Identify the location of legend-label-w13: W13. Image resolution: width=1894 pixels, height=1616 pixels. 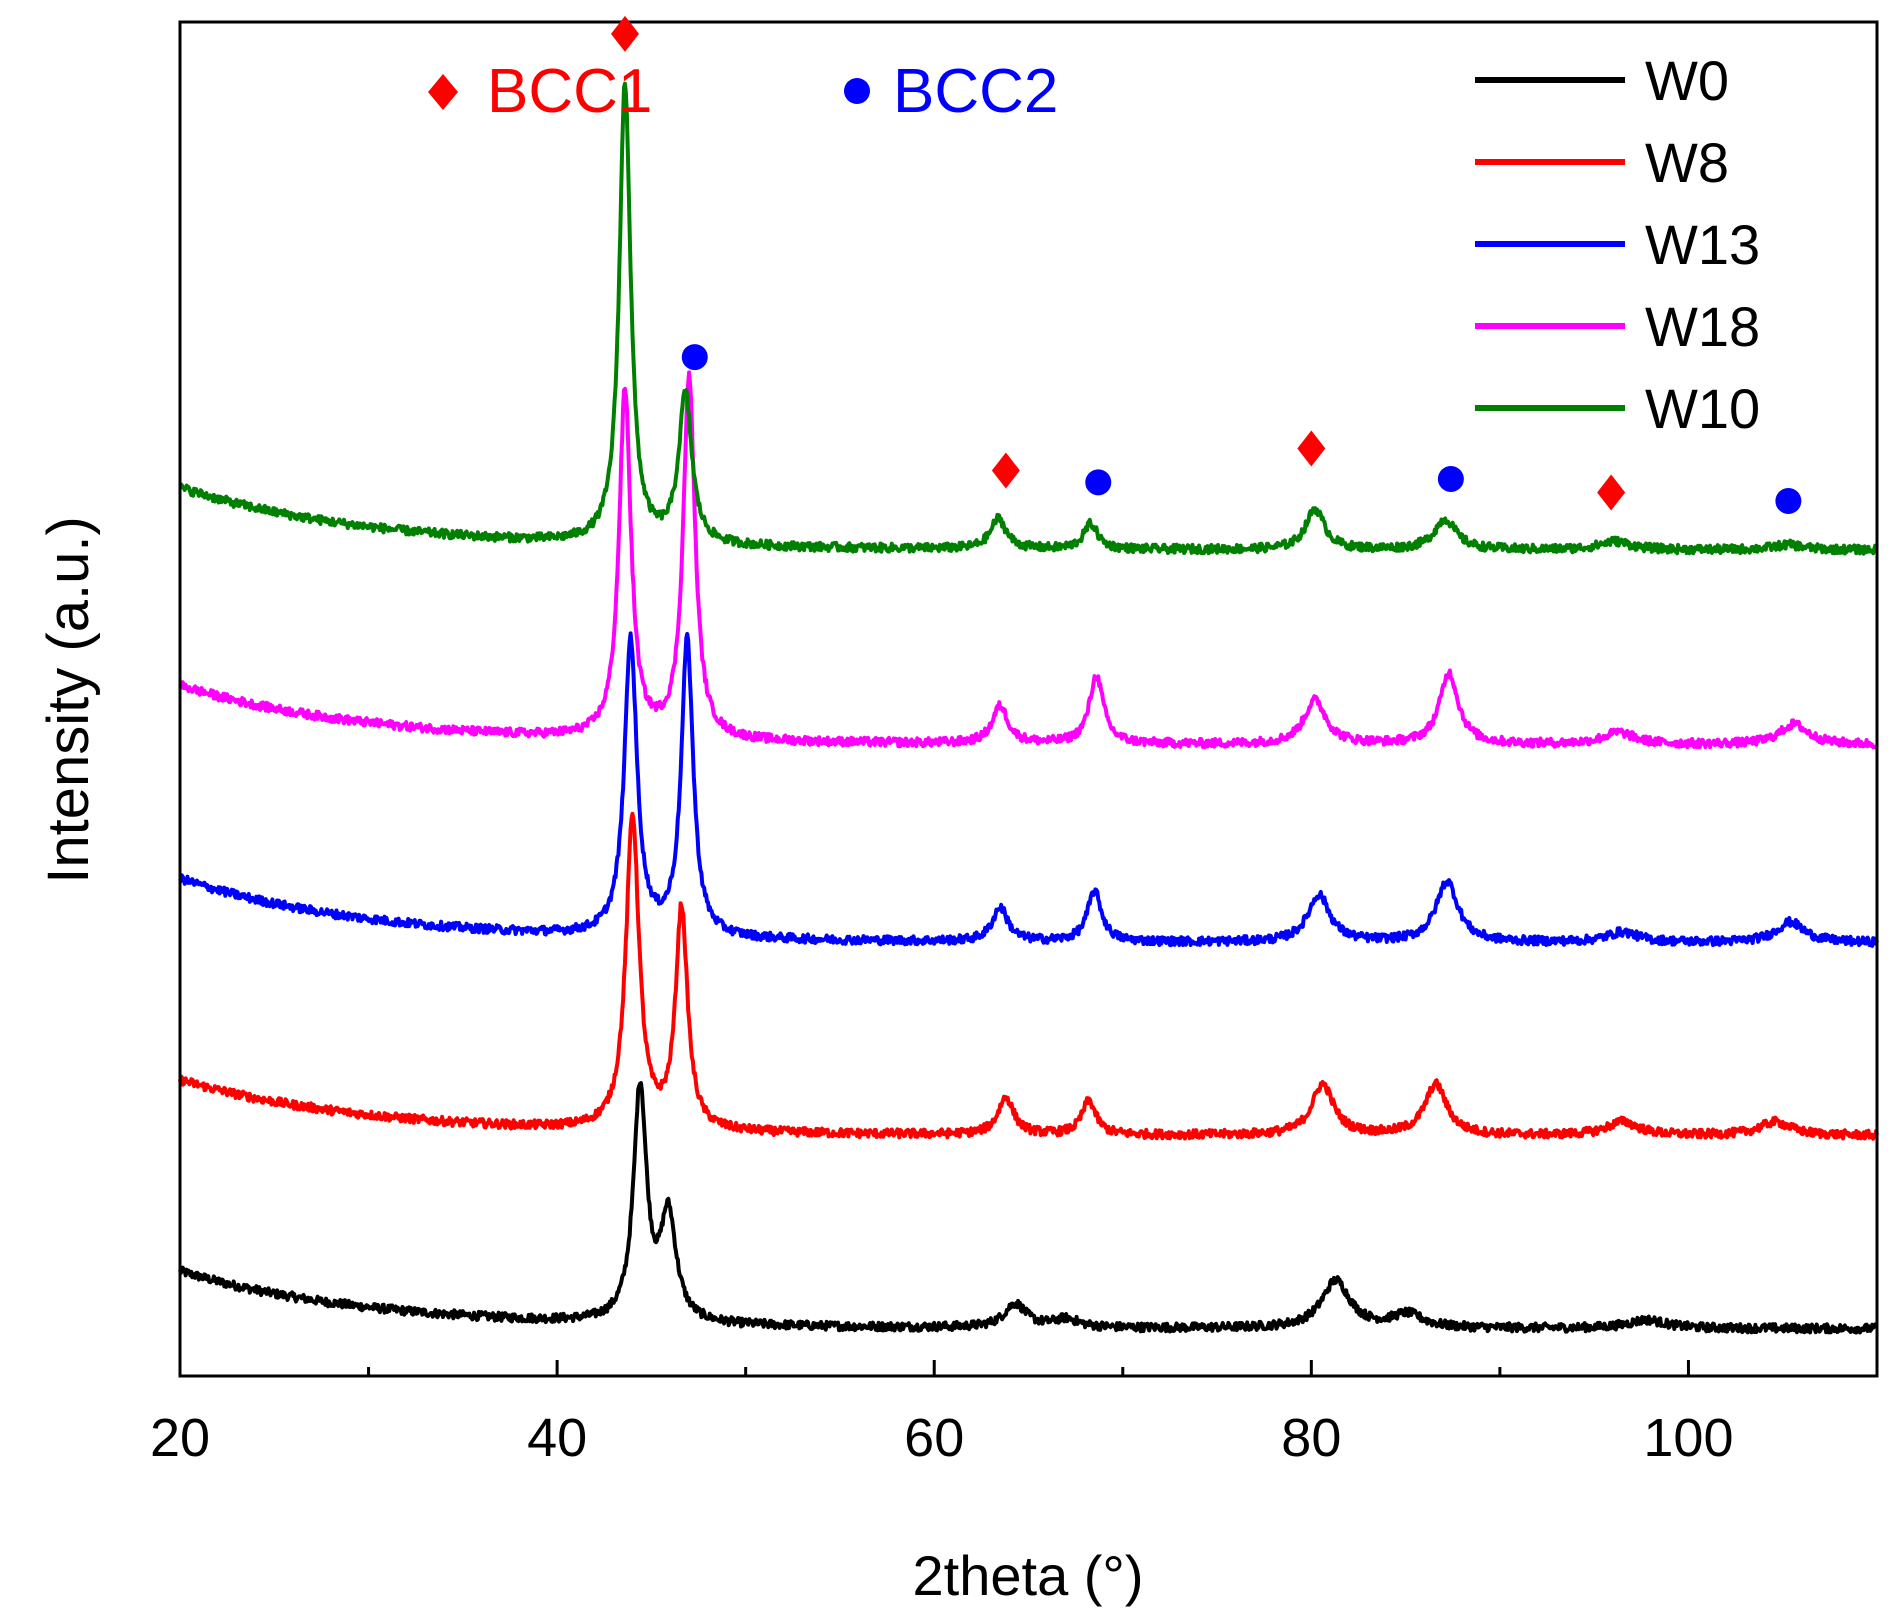
(1702, 244).